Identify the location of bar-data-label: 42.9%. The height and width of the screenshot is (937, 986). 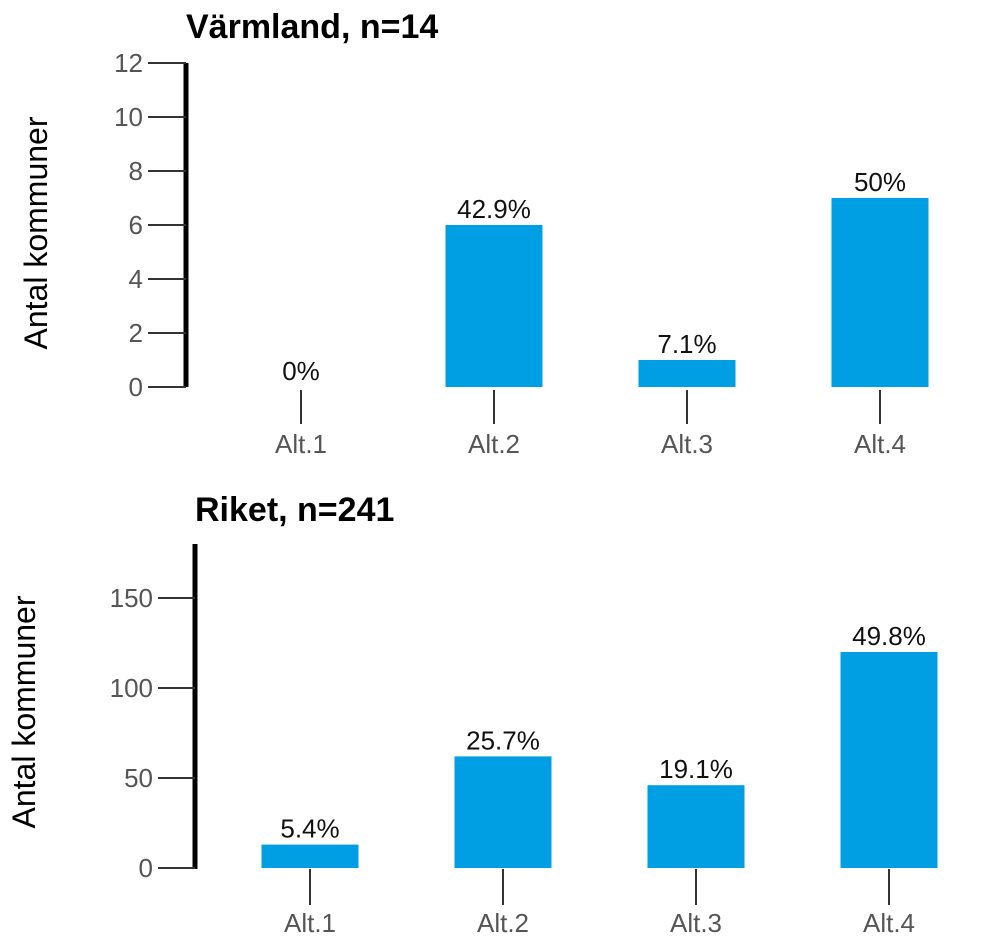
(494, 209).